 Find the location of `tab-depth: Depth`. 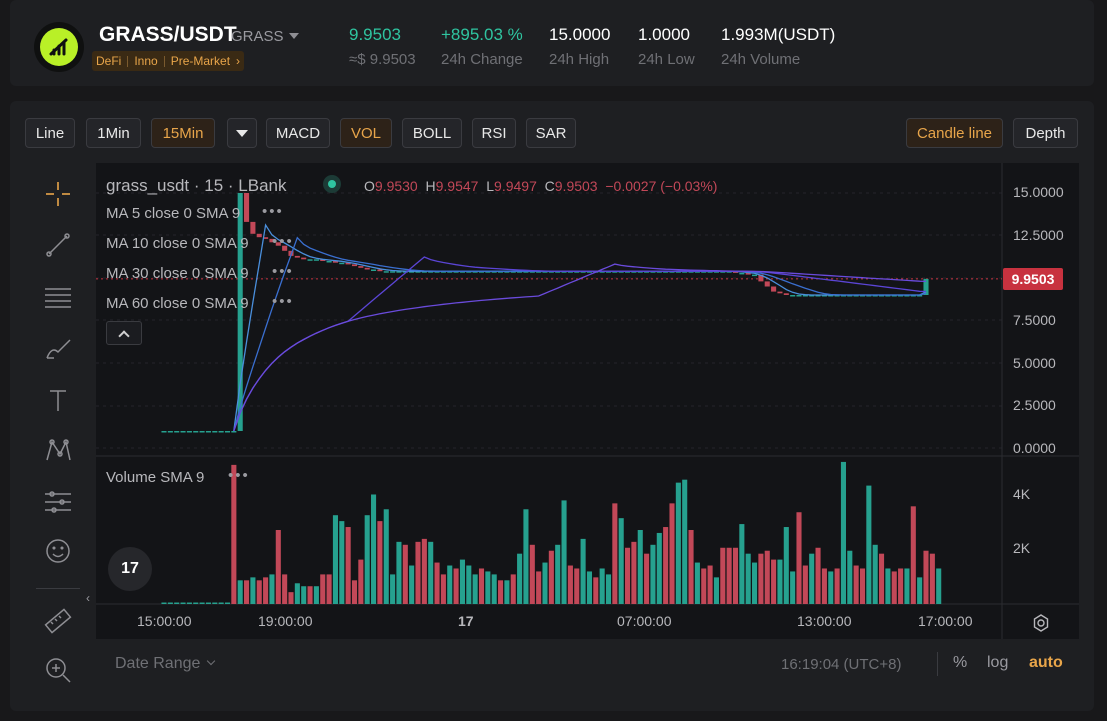

tab-depth: Depth is located at coordinates (1045, 133).